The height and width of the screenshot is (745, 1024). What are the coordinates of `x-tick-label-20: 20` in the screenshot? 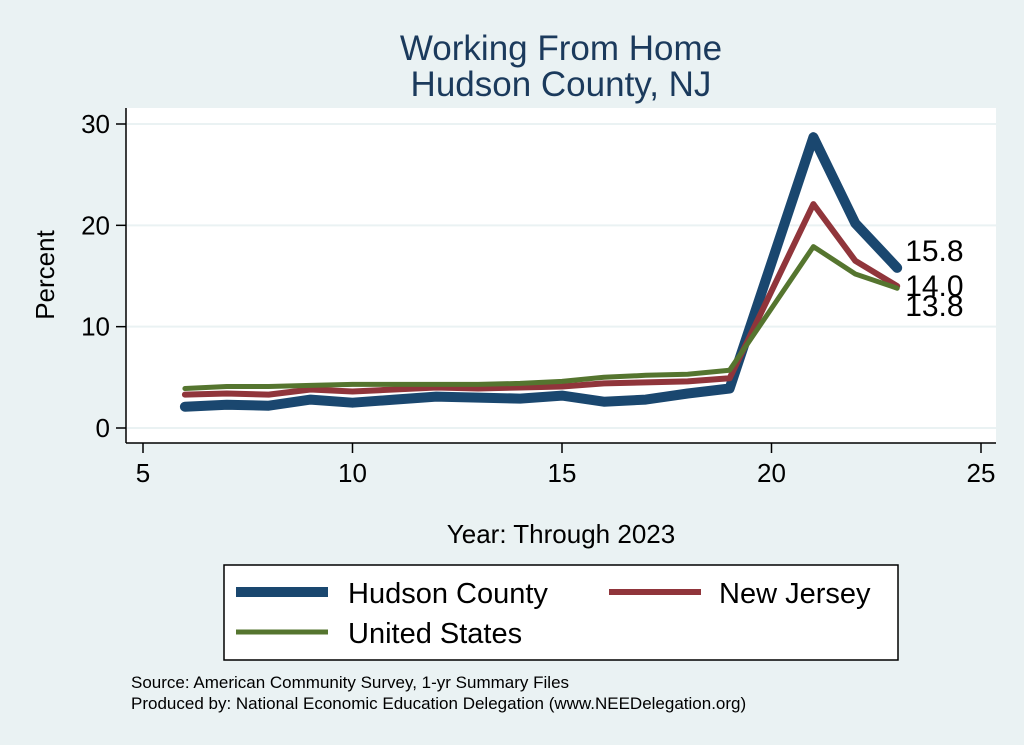 It's located at (771, 473).